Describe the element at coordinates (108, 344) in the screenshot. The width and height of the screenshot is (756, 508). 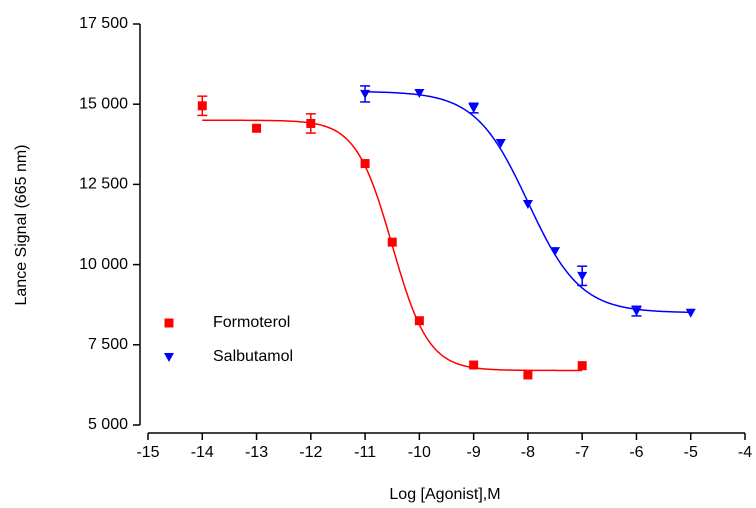
I see `y-tick-label: 7 500` at that location.